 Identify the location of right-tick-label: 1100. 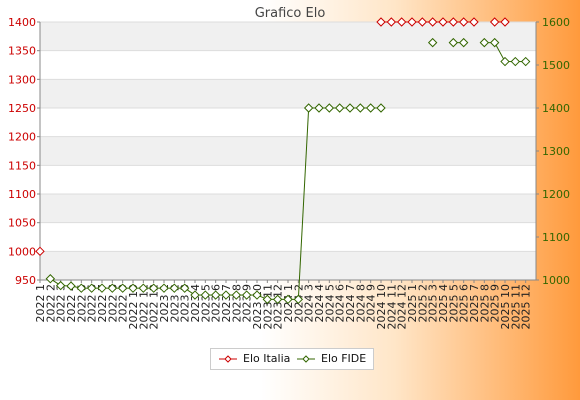
(556, 237).